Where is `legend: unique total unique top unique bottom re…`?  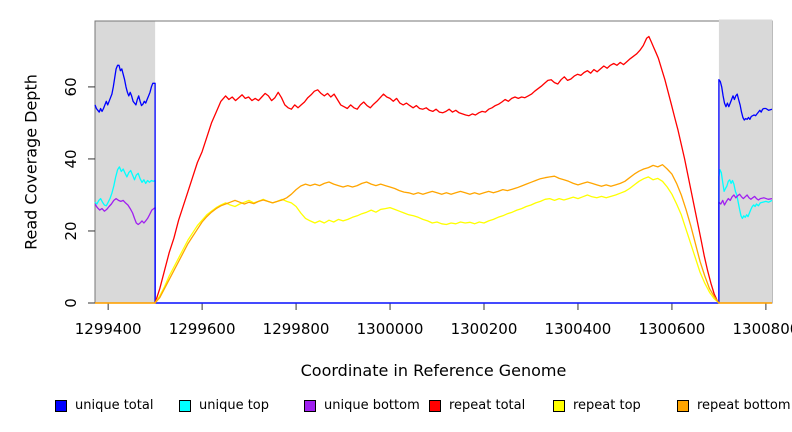 legend: unique total unique top unique bottom re… is located at coordinates (396, 407).